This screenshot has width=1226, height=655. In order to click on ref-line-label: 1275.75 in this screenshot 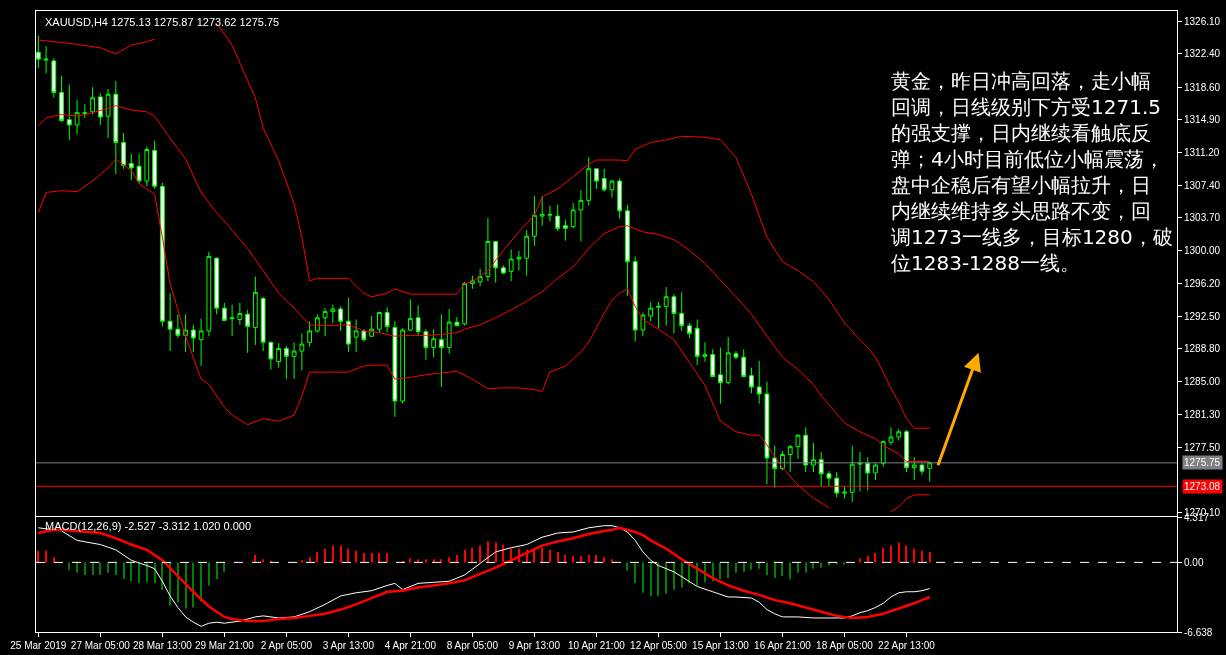, I will do `click(1202, 462)`.